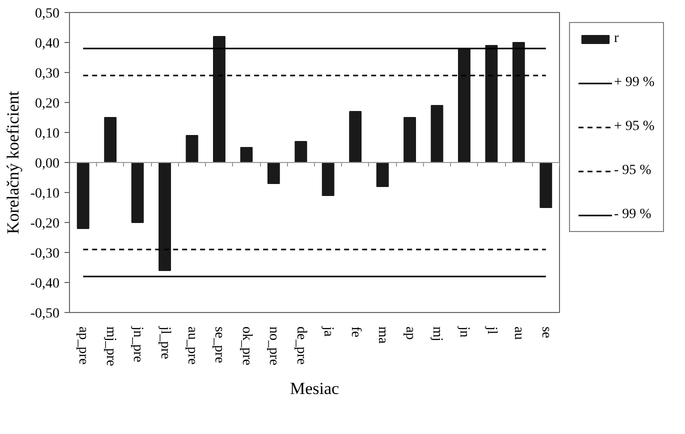  I want to click on x-tick-label: mj_pre, so click(110, 346).